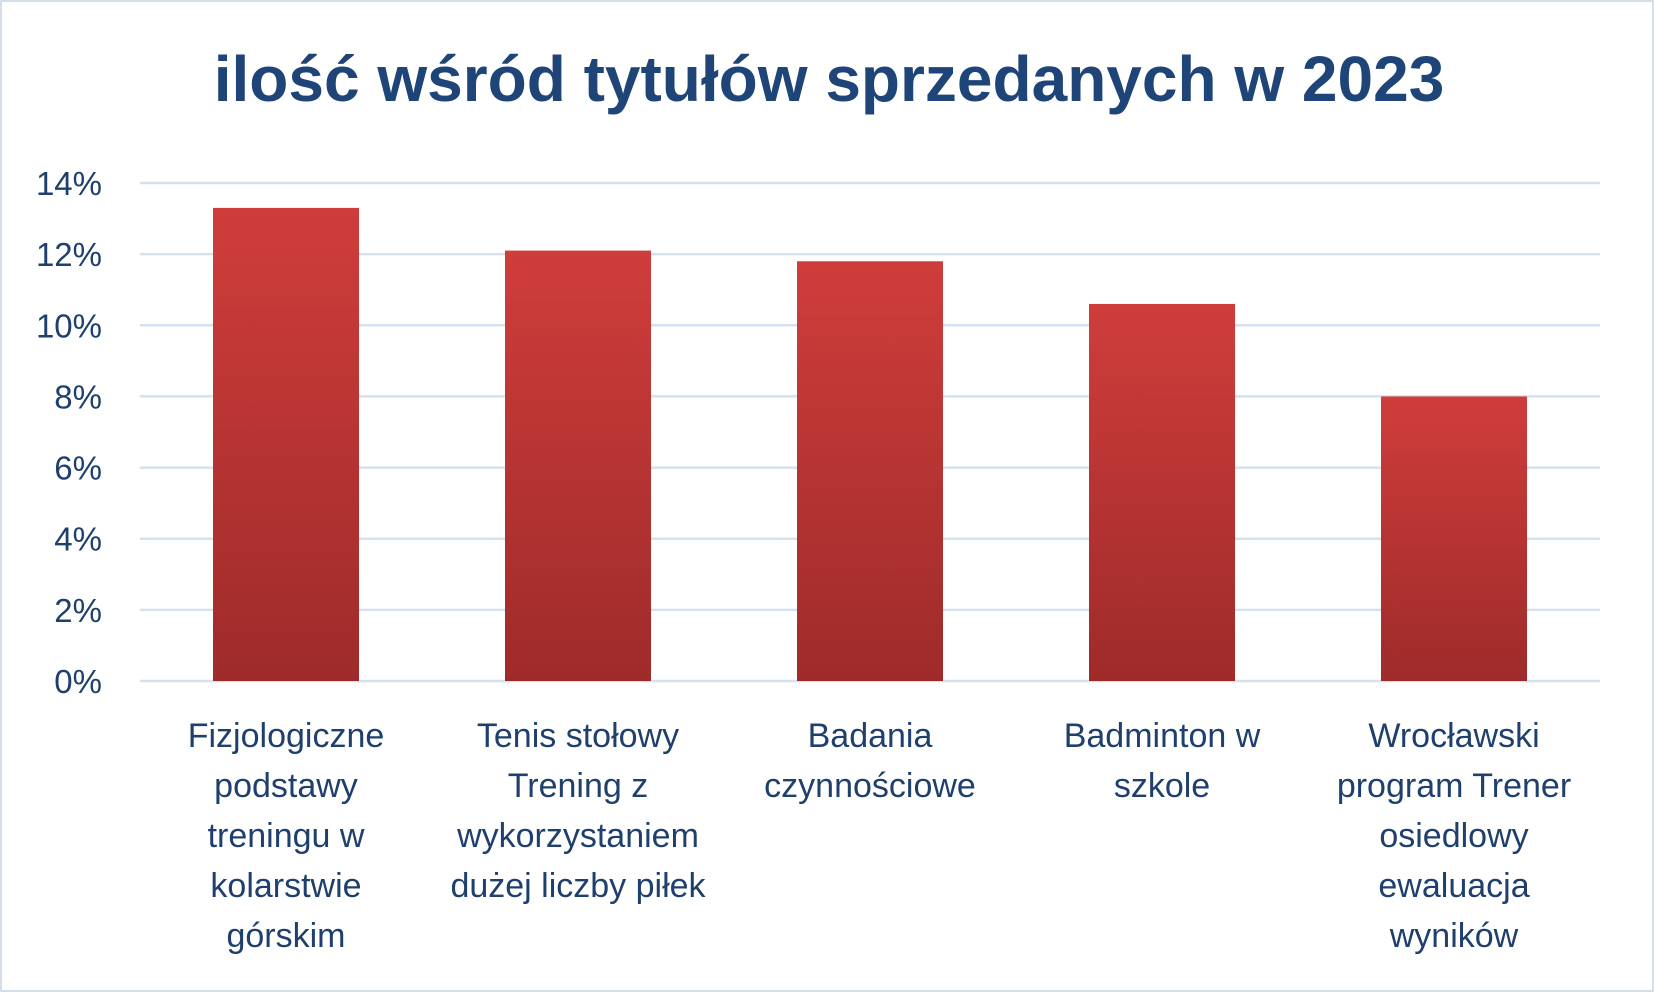 The height and width of the screenshot is (992, 1654). Describe the element at coordinates (286, 786) in the screenshot. I see `x-category-label-line: podstawy` at that location.